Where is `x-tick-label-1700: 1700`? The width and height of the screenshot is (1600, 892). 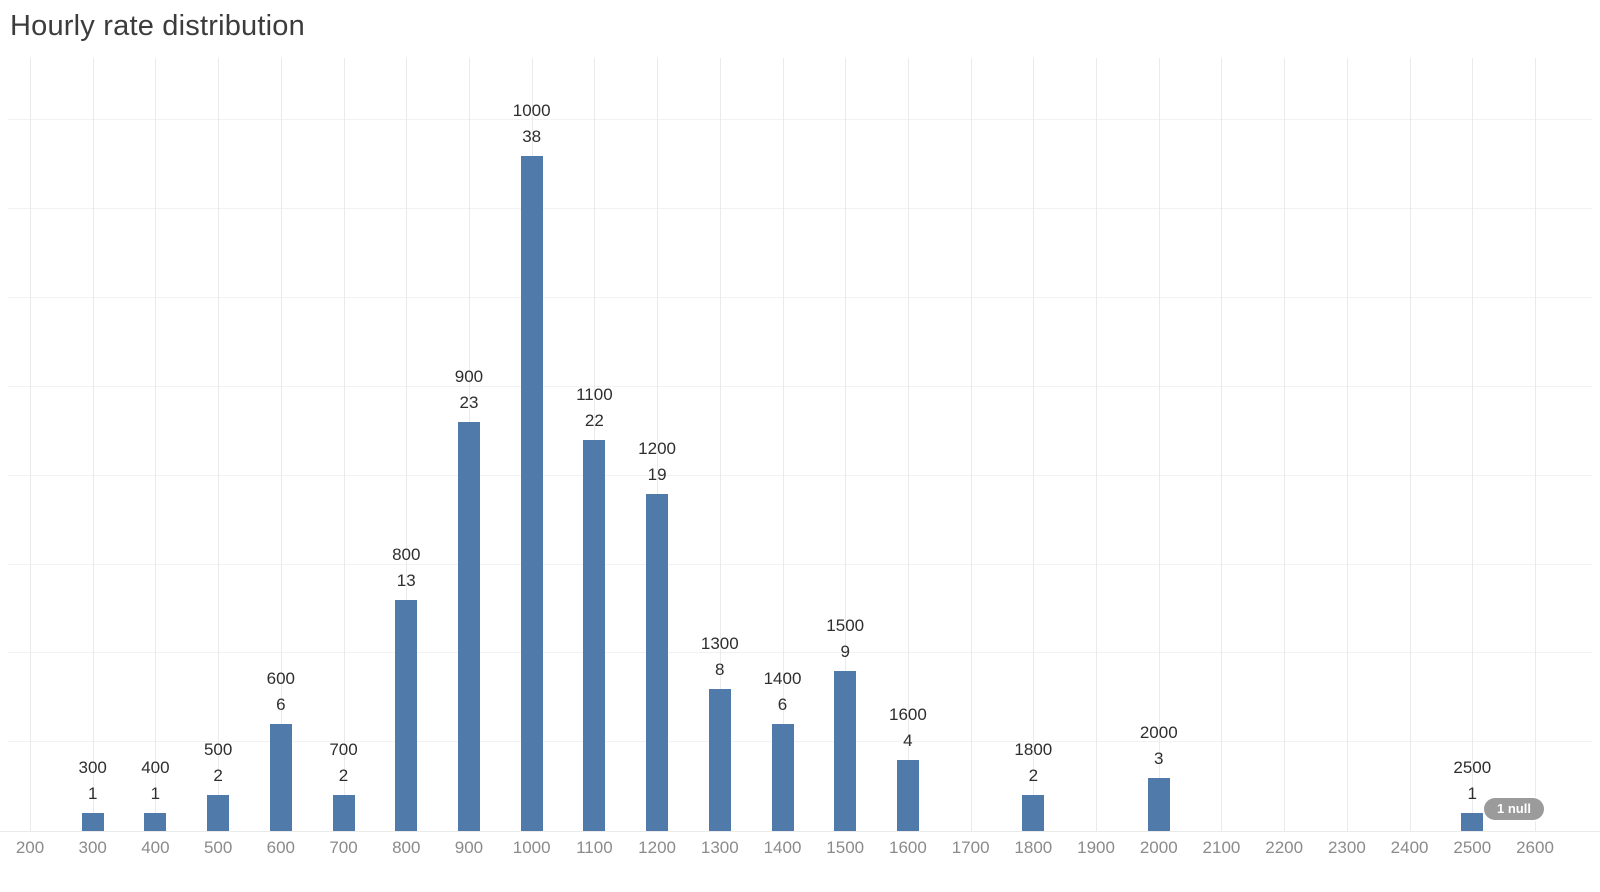 x-tick-label-1700: 1700 is located at coordinates (970, 847).